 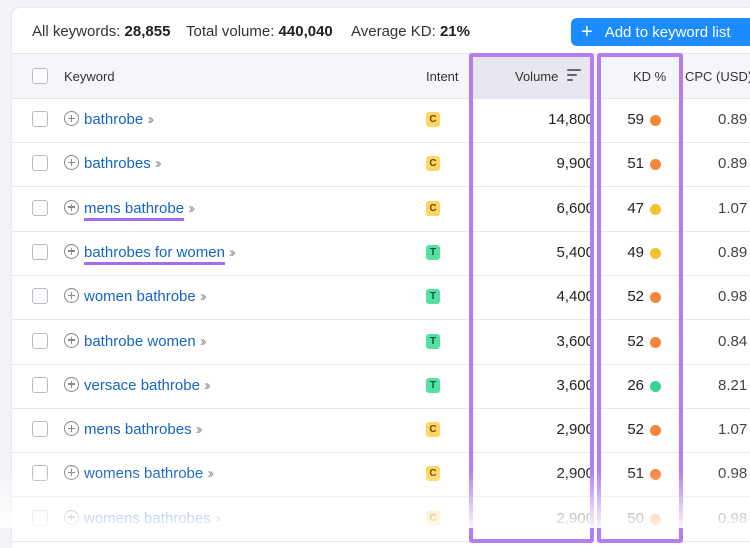 I want to click on column-header-kd: KD %, so click(x=650, y=76).